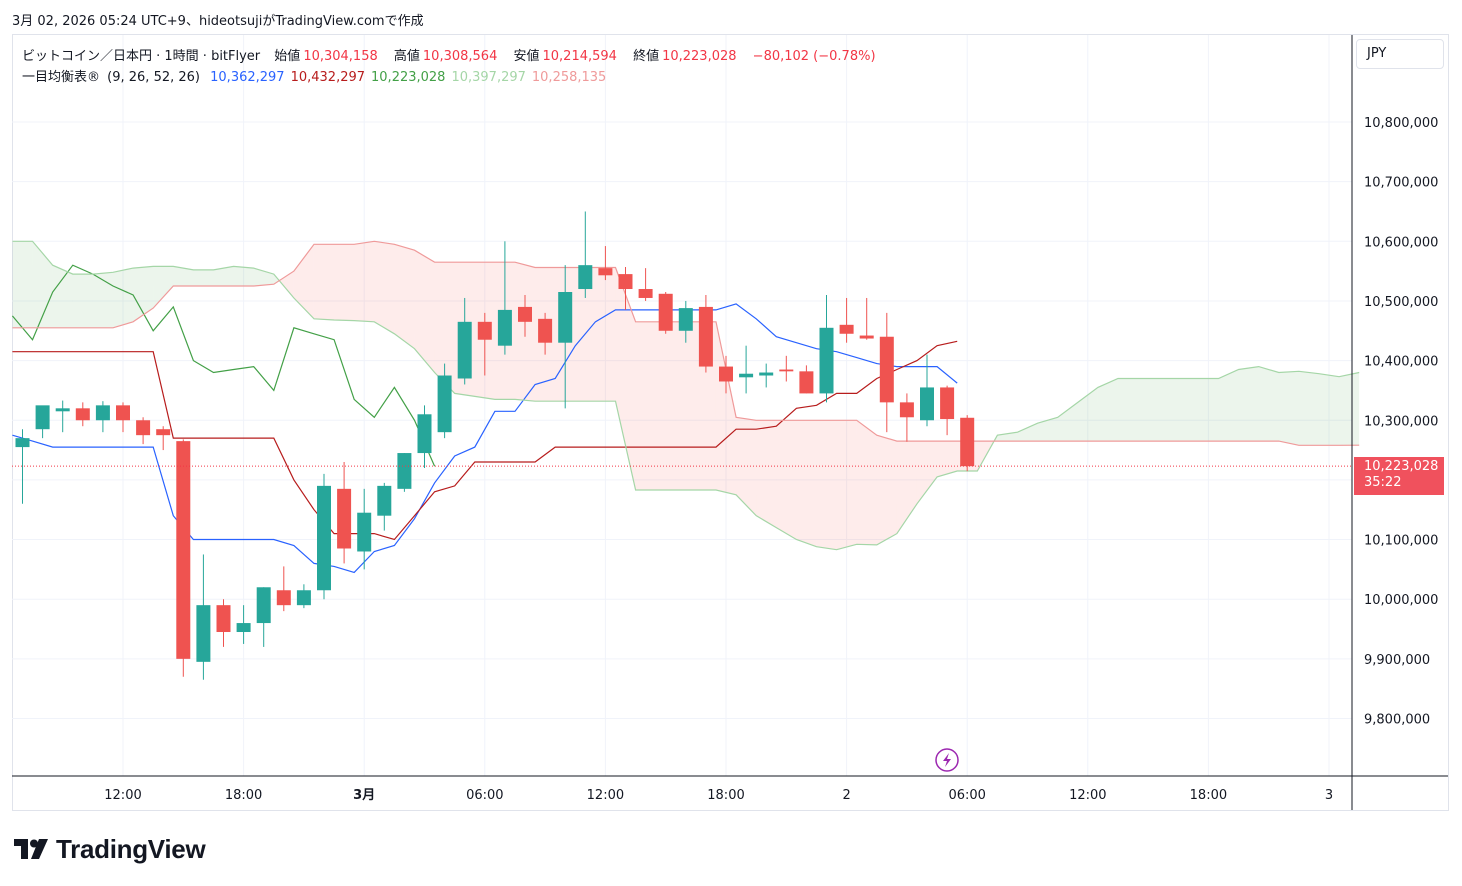  What do you see at coordinates (699, 56) in the screenshot?
I see `legend-close-value: 10,223,028` at bounding box center [699, 56].